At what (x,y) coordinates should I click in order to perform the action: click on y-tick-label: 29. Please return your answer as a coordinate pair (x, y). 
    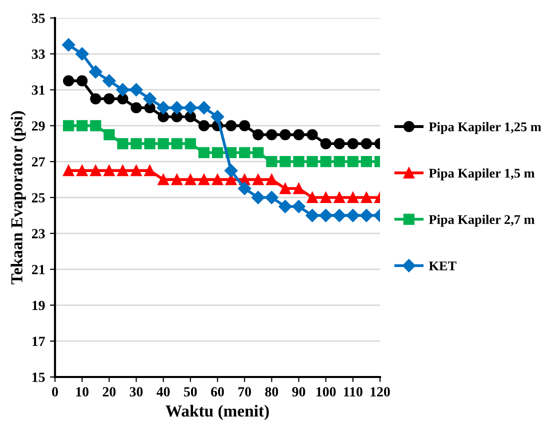
    Looking at the image, I should click on (38, 126).